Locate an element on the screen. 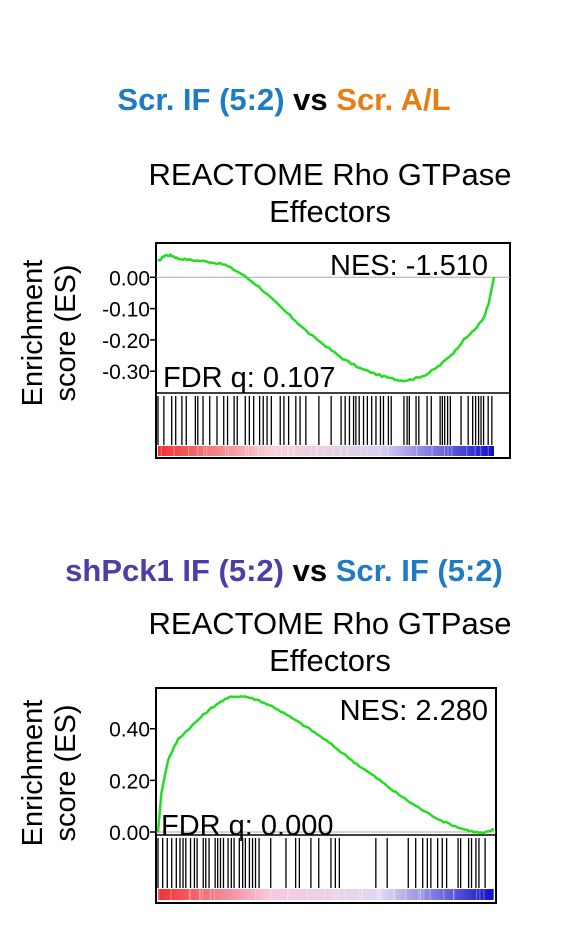  comparison-left-2: shPck1 IF (5:2) is located at coordinates (174, 570).